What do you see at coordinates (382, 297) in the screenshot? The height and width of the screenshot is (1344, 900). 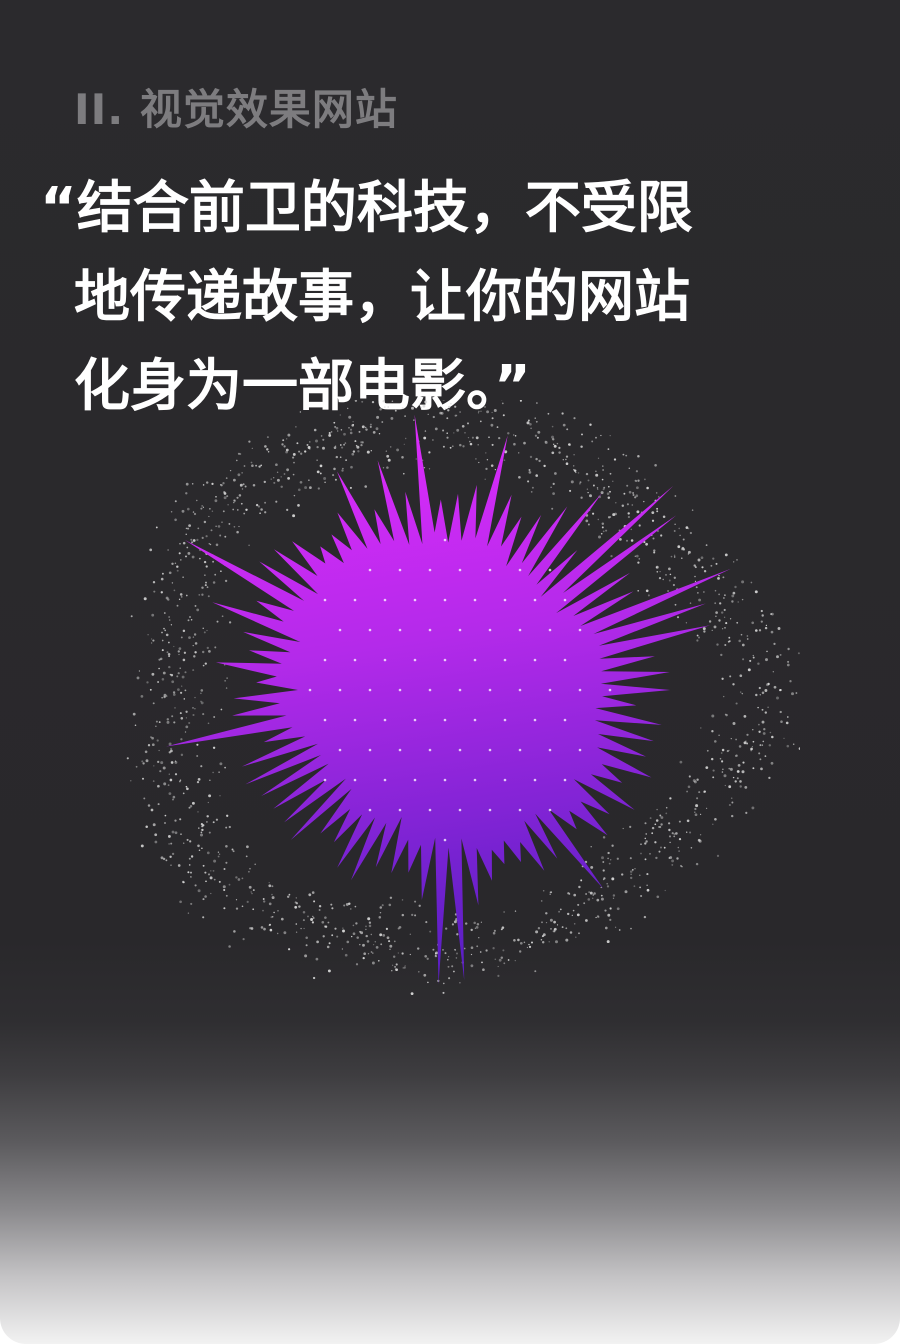 I see `quote-line-2: 地传递故事，让你的网站` at bounding box center [382, 297].